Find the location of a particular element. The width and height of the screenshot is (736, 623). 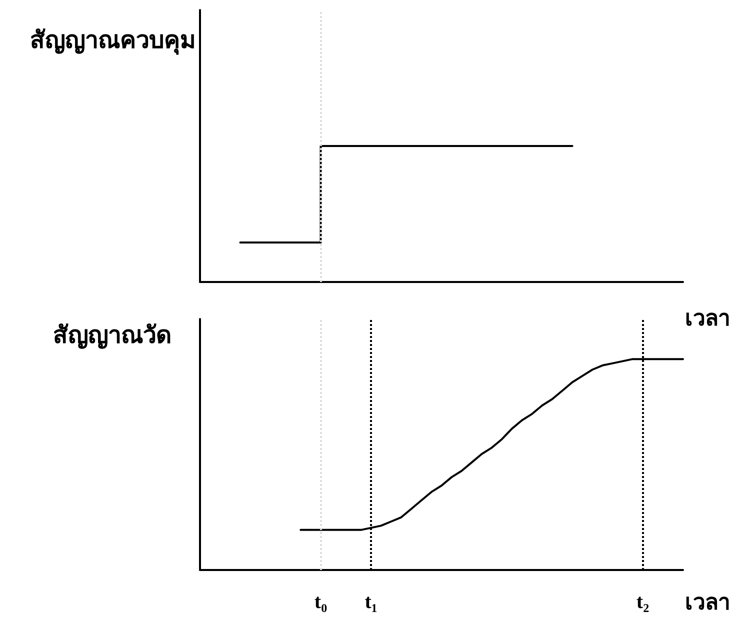

x-tick-label: t₀ is located at coordinates (321, 602).